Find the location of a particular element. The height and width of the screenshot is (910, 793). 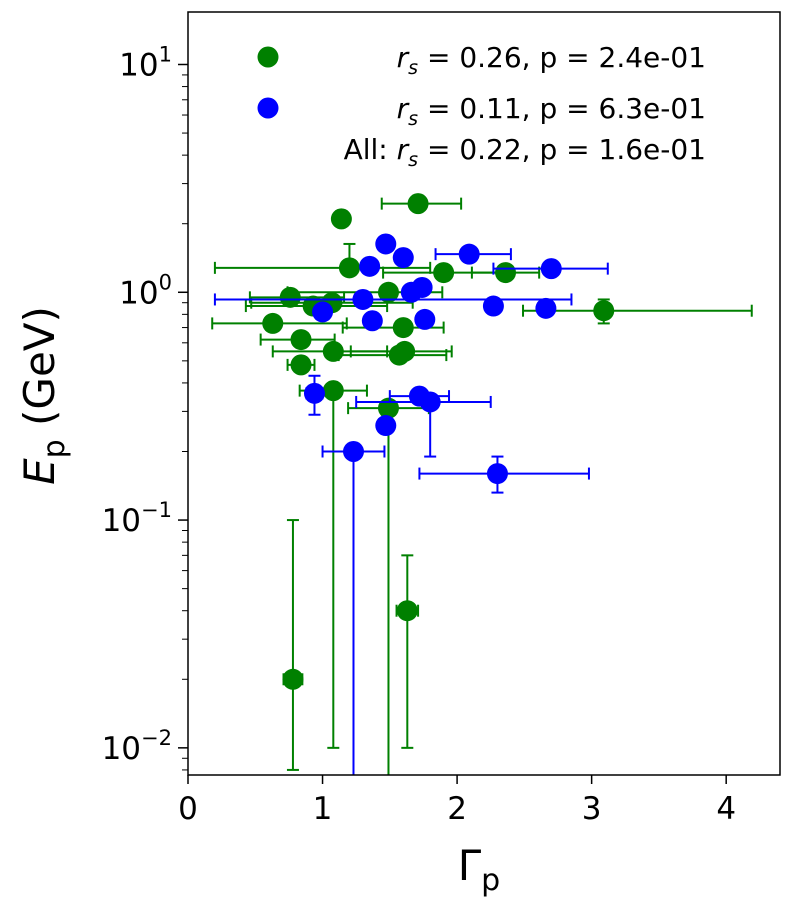

legend-marker-blue is located at coordinates (268, 108).